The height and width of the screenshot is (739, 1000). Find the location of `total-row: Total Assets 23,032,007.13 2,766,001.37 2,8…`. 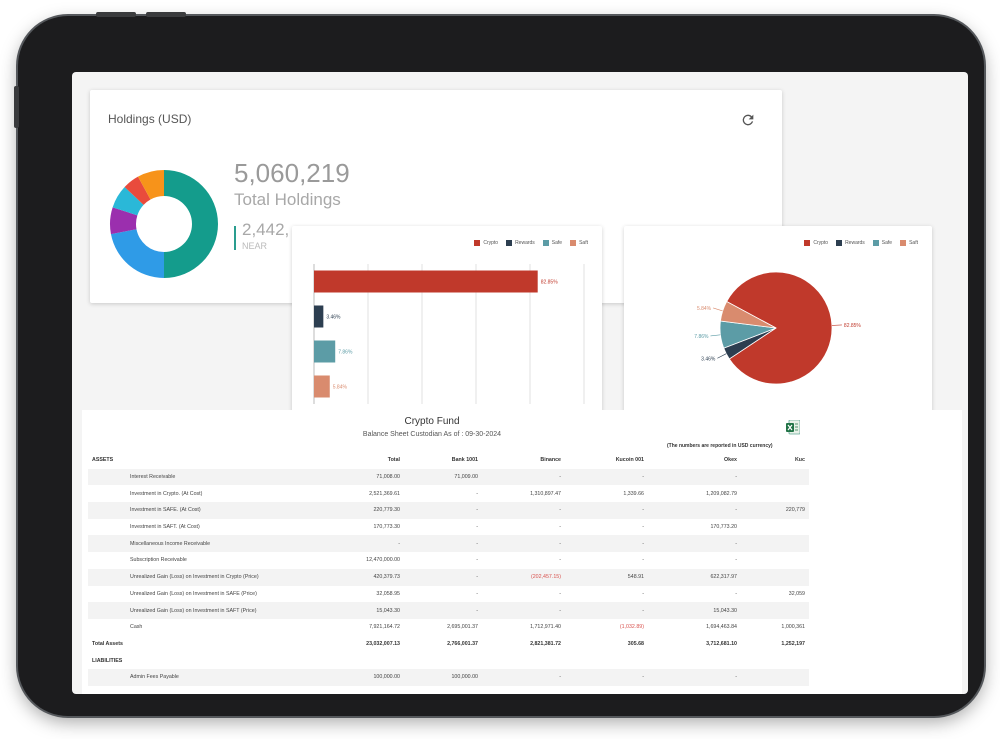

total-row: Total Assets 23,032,007.13 2,766,001.37 2,8… is located at coordinates (448, 644).